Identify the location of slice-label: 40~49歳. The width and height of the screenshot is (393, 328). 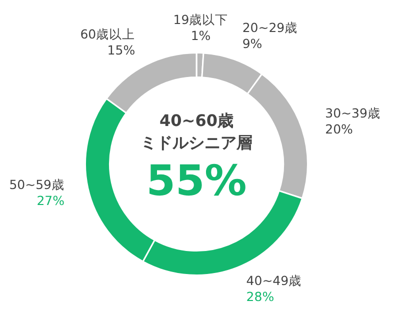
(274, 280).